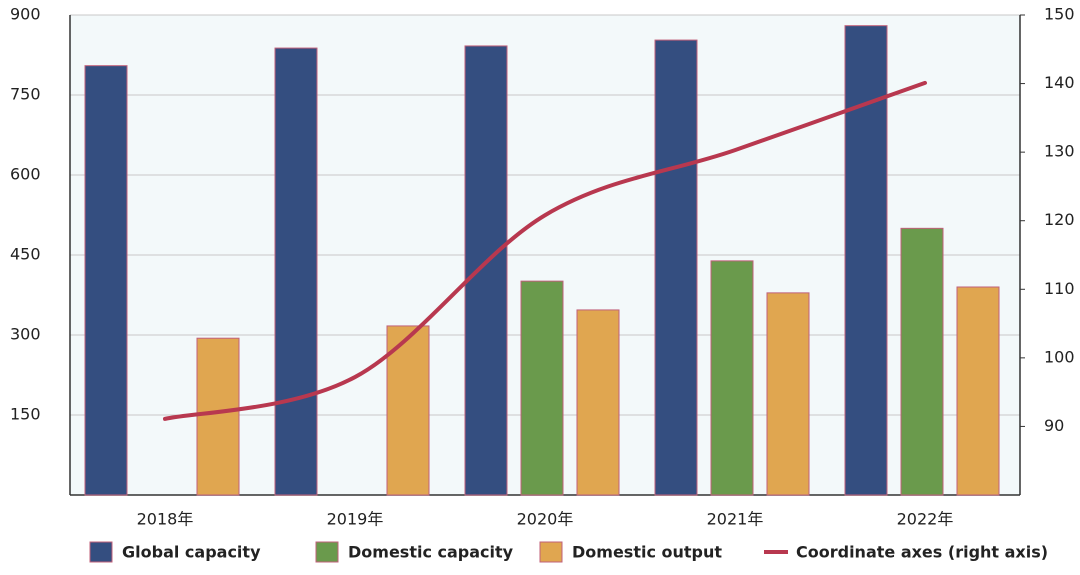  I want to click on y2-tick-label: 100, so click(1059, 356).